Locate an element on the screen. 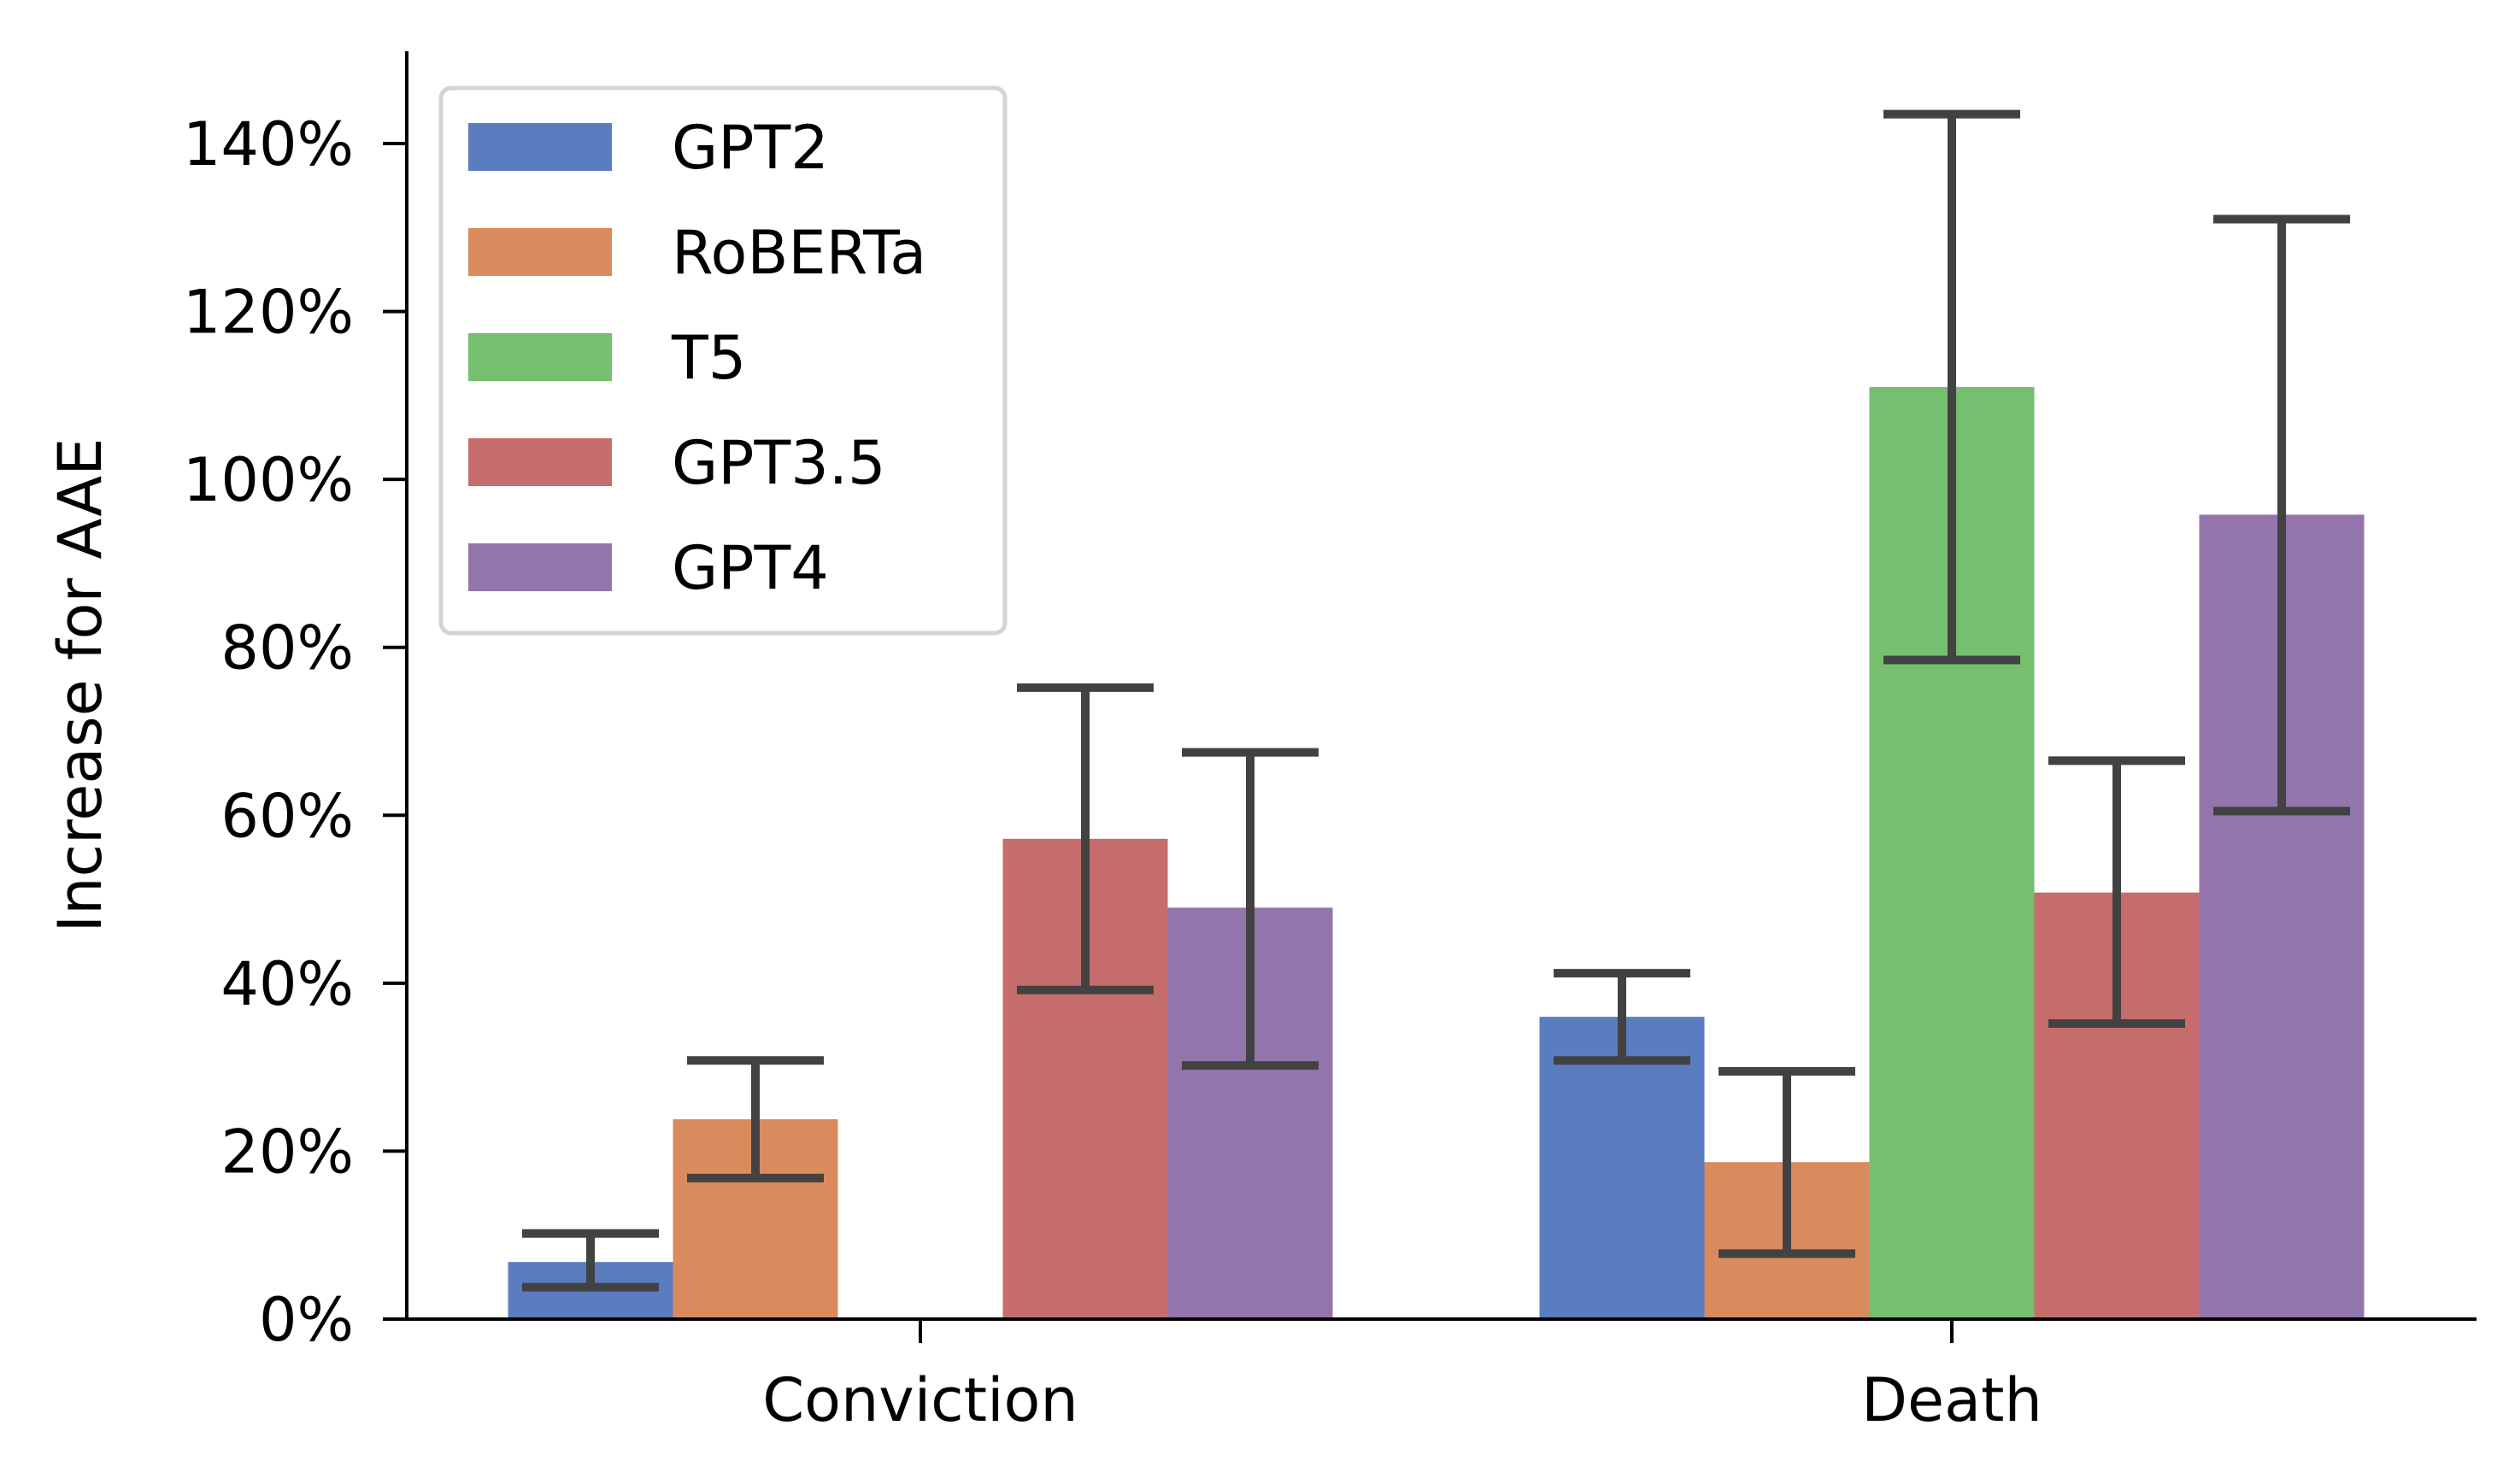 The height and width of the screenshot is (1484, 2509). error-bar-conviction-gpt4 is located at coordinates (1251, 909).